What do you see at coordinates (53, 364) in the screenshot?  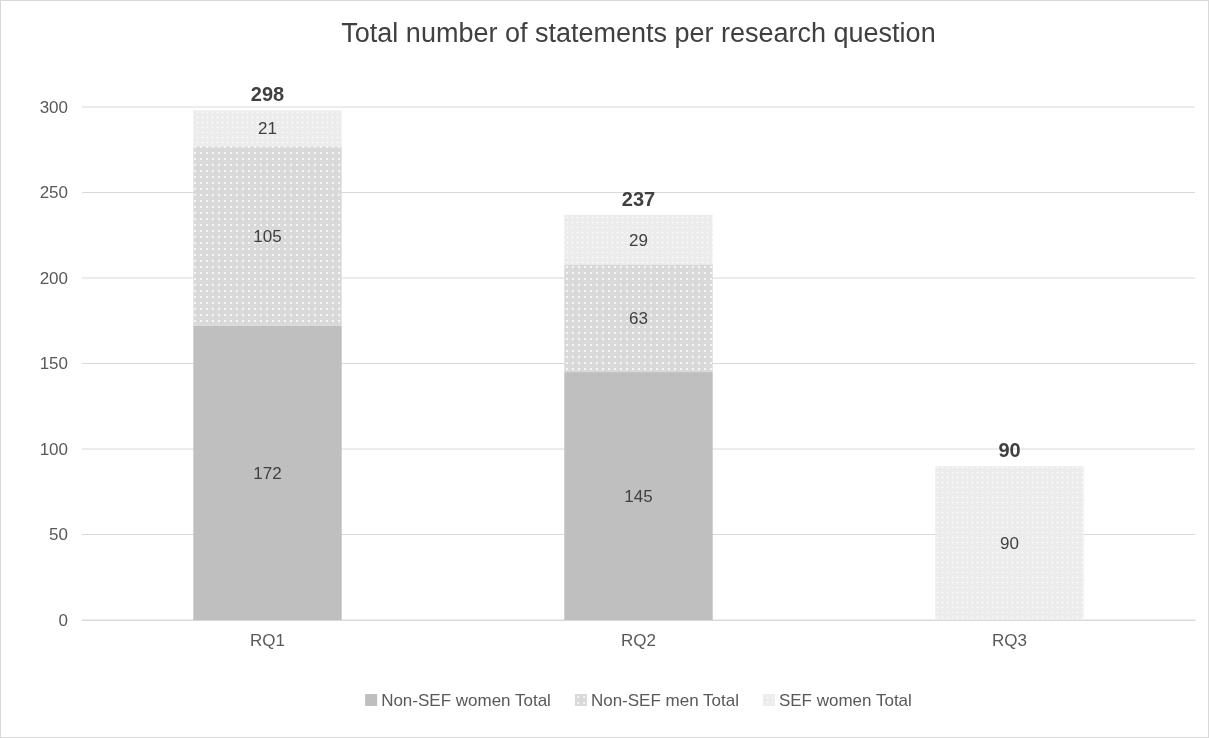 I see `y-tick-label: 150` at bounding box center [53, 364].